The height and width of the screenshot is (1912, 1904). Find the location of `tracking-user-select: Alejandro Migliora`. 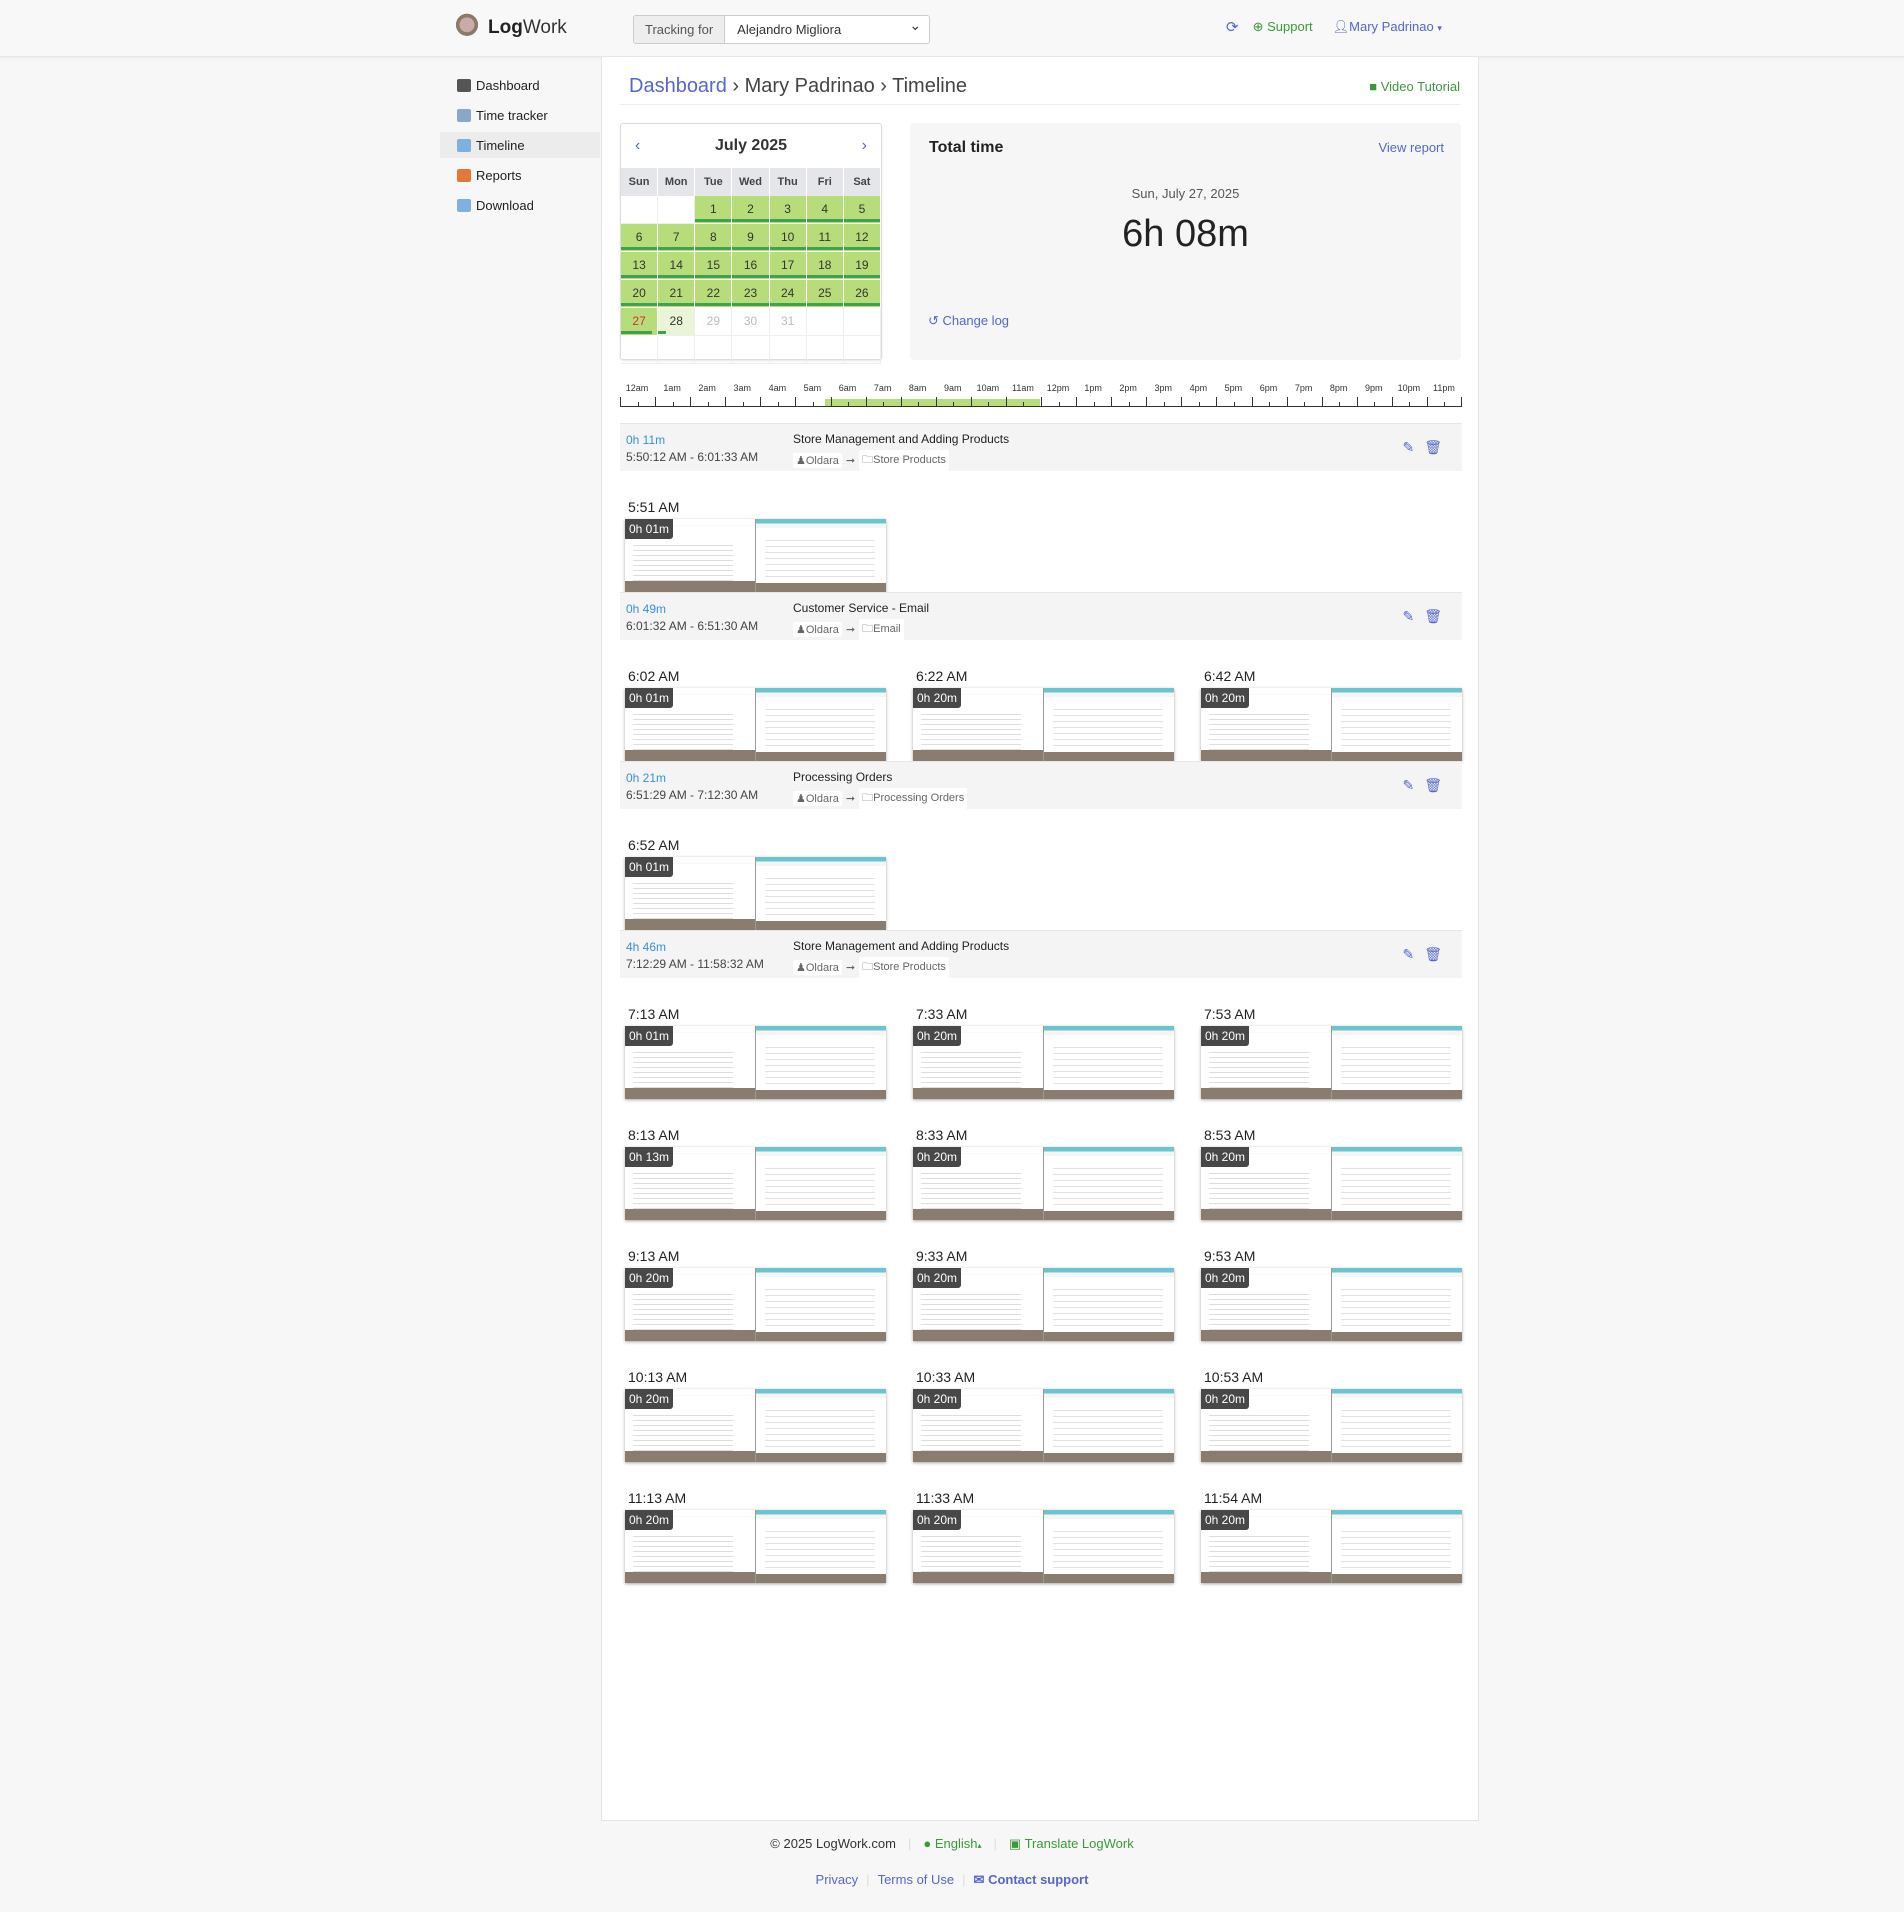

tracking-user-select: Alejandro Migliora is located at coordinates (827, 29).